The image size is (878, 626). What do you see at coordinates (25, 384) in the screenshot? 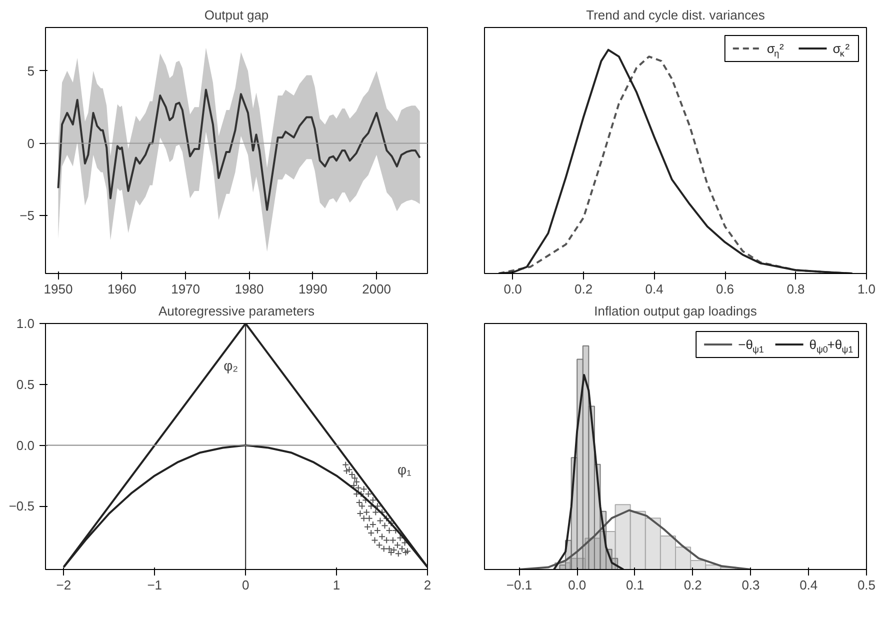
I see `y-tick-label: 0.5` at bounding box center [25, 384].